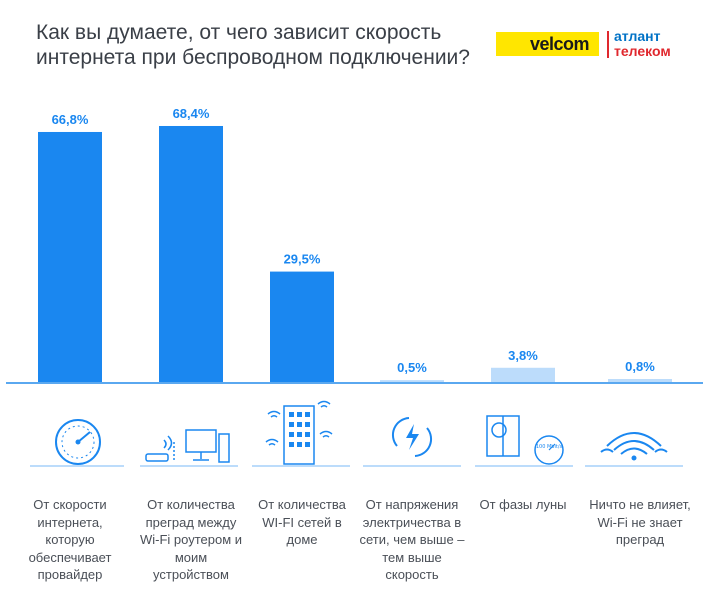 The width and height of the screenshot is (707, 610). Describe the element at coordinates (642, 51) in the screenshot. I see `atlant-logo-line2: телеком` at that location.